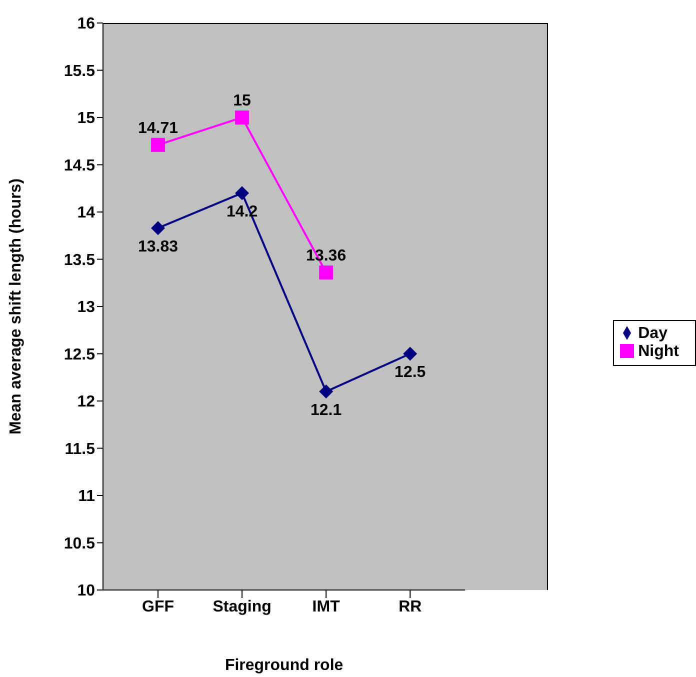 This screenshot has height=677, width=696. What do you see at coordinates (158, 607) in the screenshot?
I see `x-tick-label: GFF` at bounding box center [158, 607].